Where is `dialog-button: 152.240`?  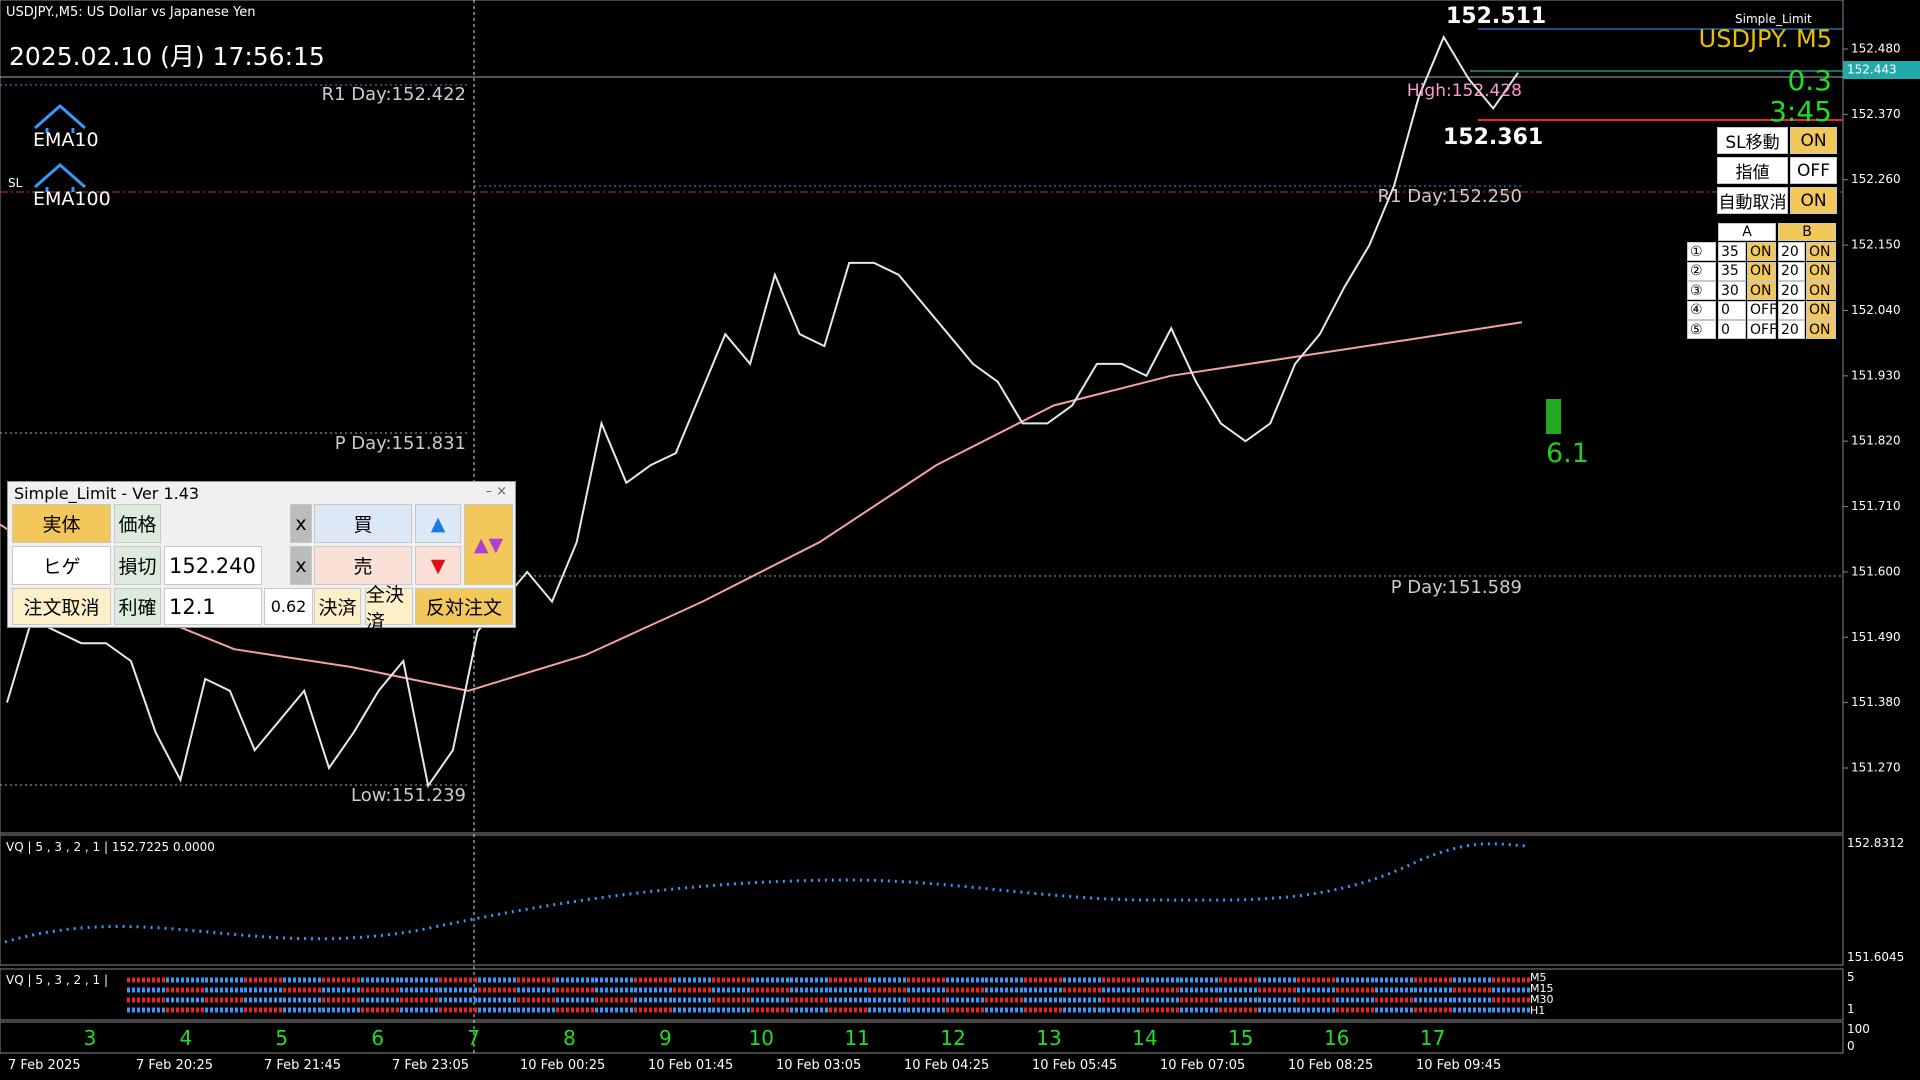
dialog-button: 152.240 is located at coordinates (213, 565).